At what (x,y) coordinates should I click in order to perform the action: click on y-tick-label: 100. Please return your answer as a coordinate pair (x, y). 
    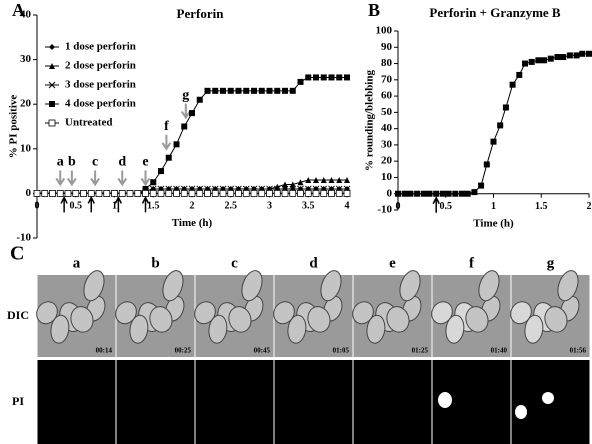
    Looking at the image, I should click on (384, 31).